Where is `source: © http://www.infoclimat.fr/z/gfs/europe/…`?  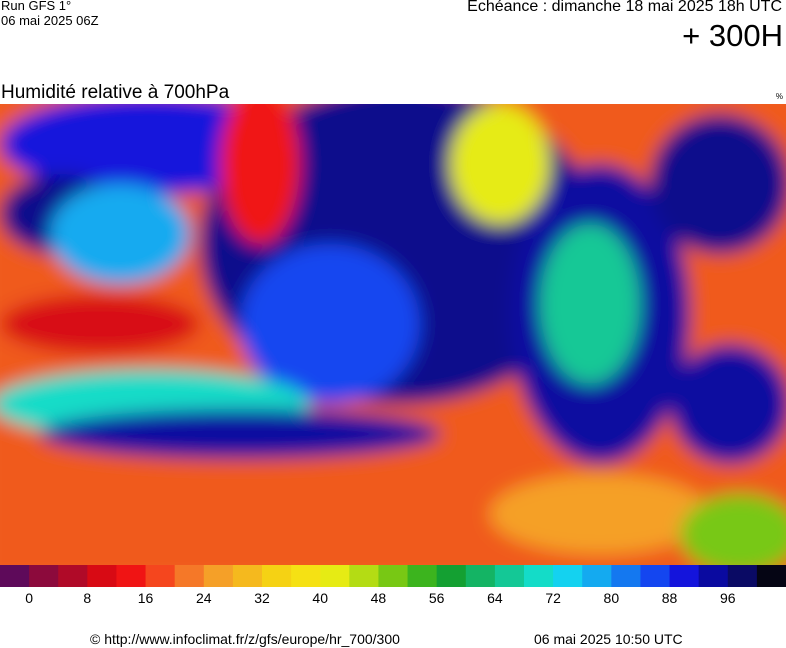
source: © http://www.infoclimat.fr/z/gfs/europe/… is located at coordinates (245, 639).